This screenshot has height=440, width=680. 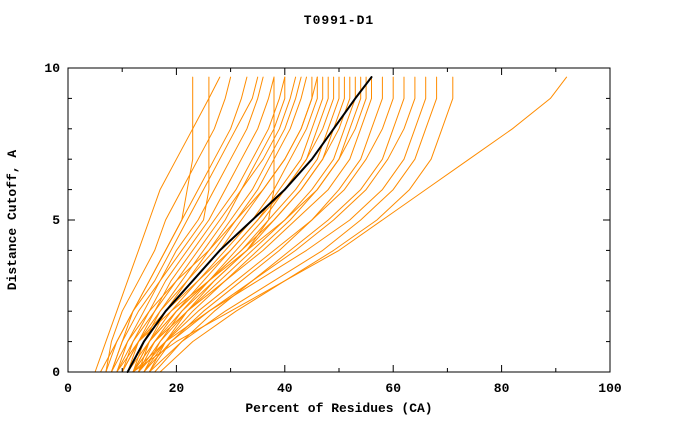 I want to click on svg-text: 60, so click(x=393, y=388).